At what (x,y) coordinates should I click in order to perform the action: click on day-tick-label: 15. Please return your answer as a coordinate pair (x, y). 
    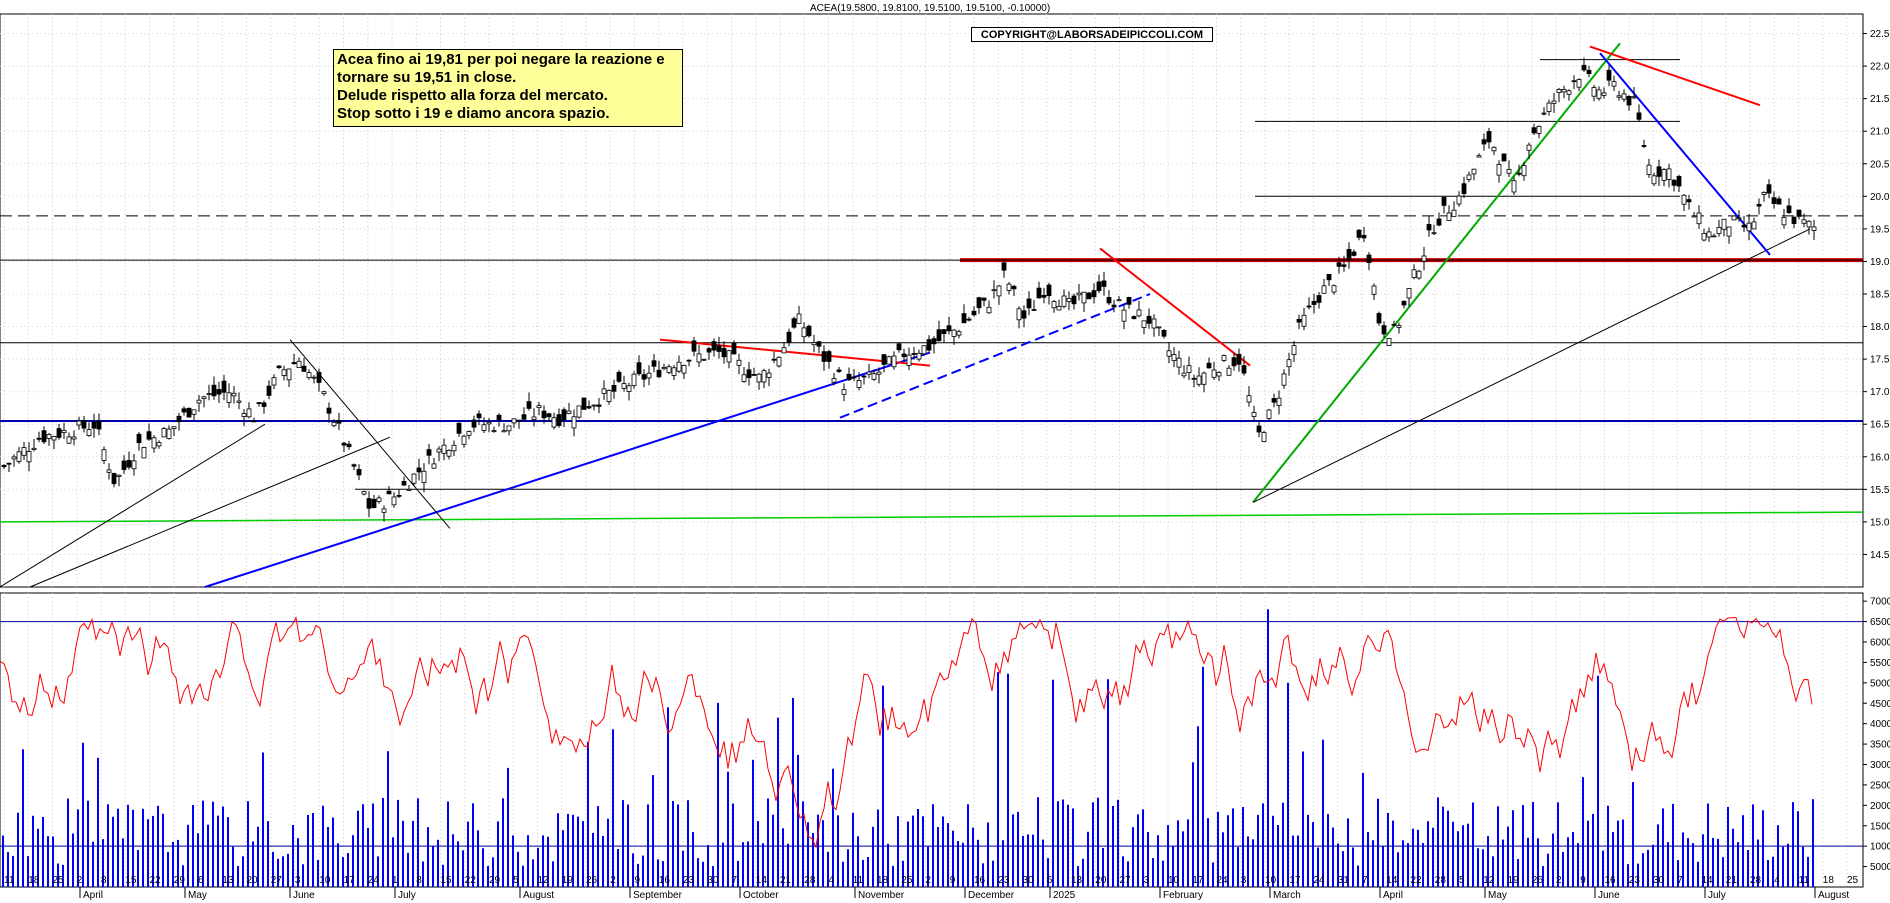
    Looking at the image, I should click on (131, 880).